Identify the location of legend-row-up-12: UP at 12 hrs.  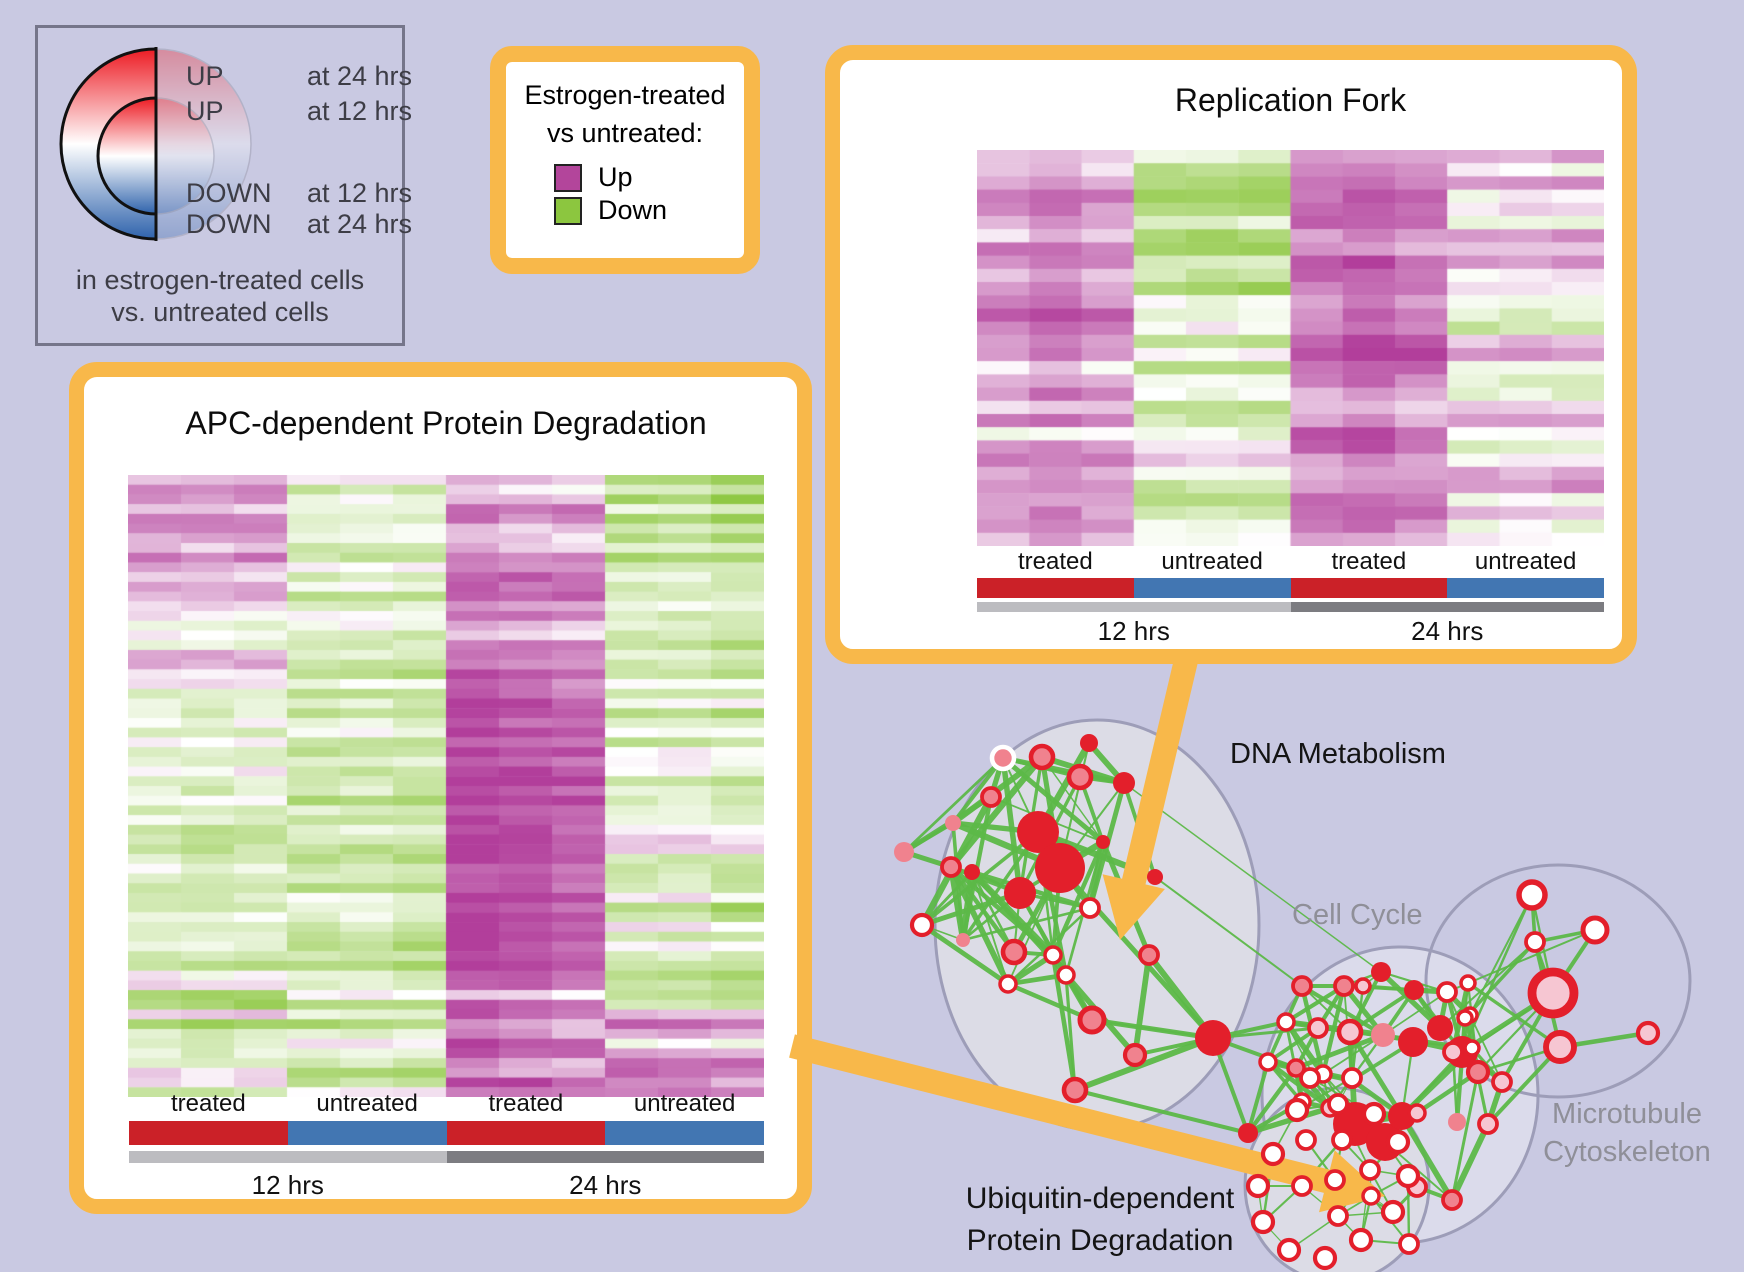
(299, 111).